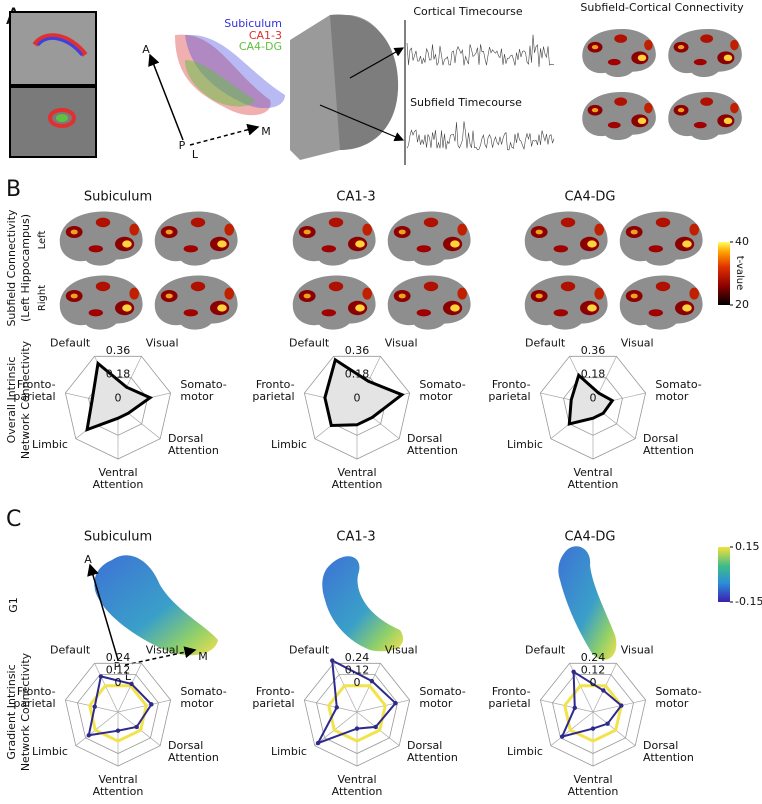 This screenshot has height=804, width=762. What do you see at coordinates (13, 189) in the screenshot?
I see `panel-label: B` at bounding box center [13, 189].